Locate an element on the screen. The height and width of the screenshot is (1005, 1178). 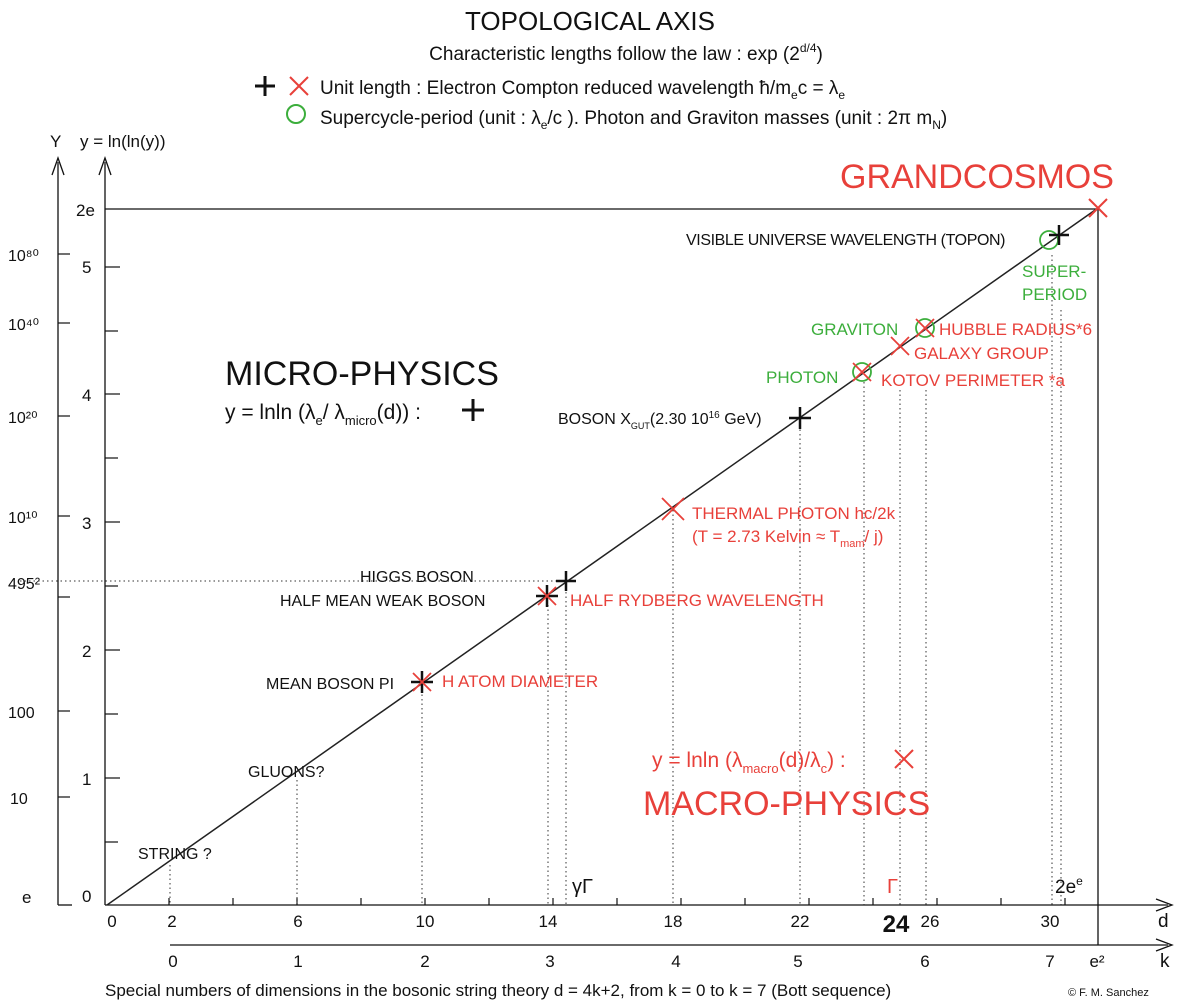
Y-tick-100: 100 is located at coordinates (21, 713).